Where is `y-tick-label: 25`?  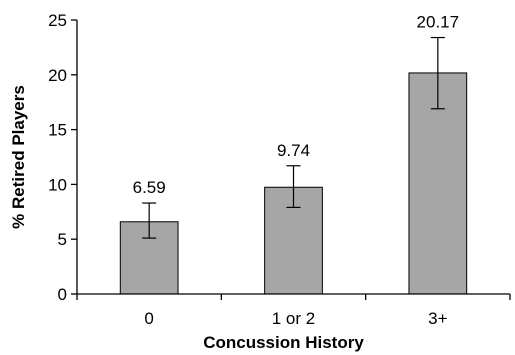
y-tick-label: 25 is located at coordinates (57, 20).